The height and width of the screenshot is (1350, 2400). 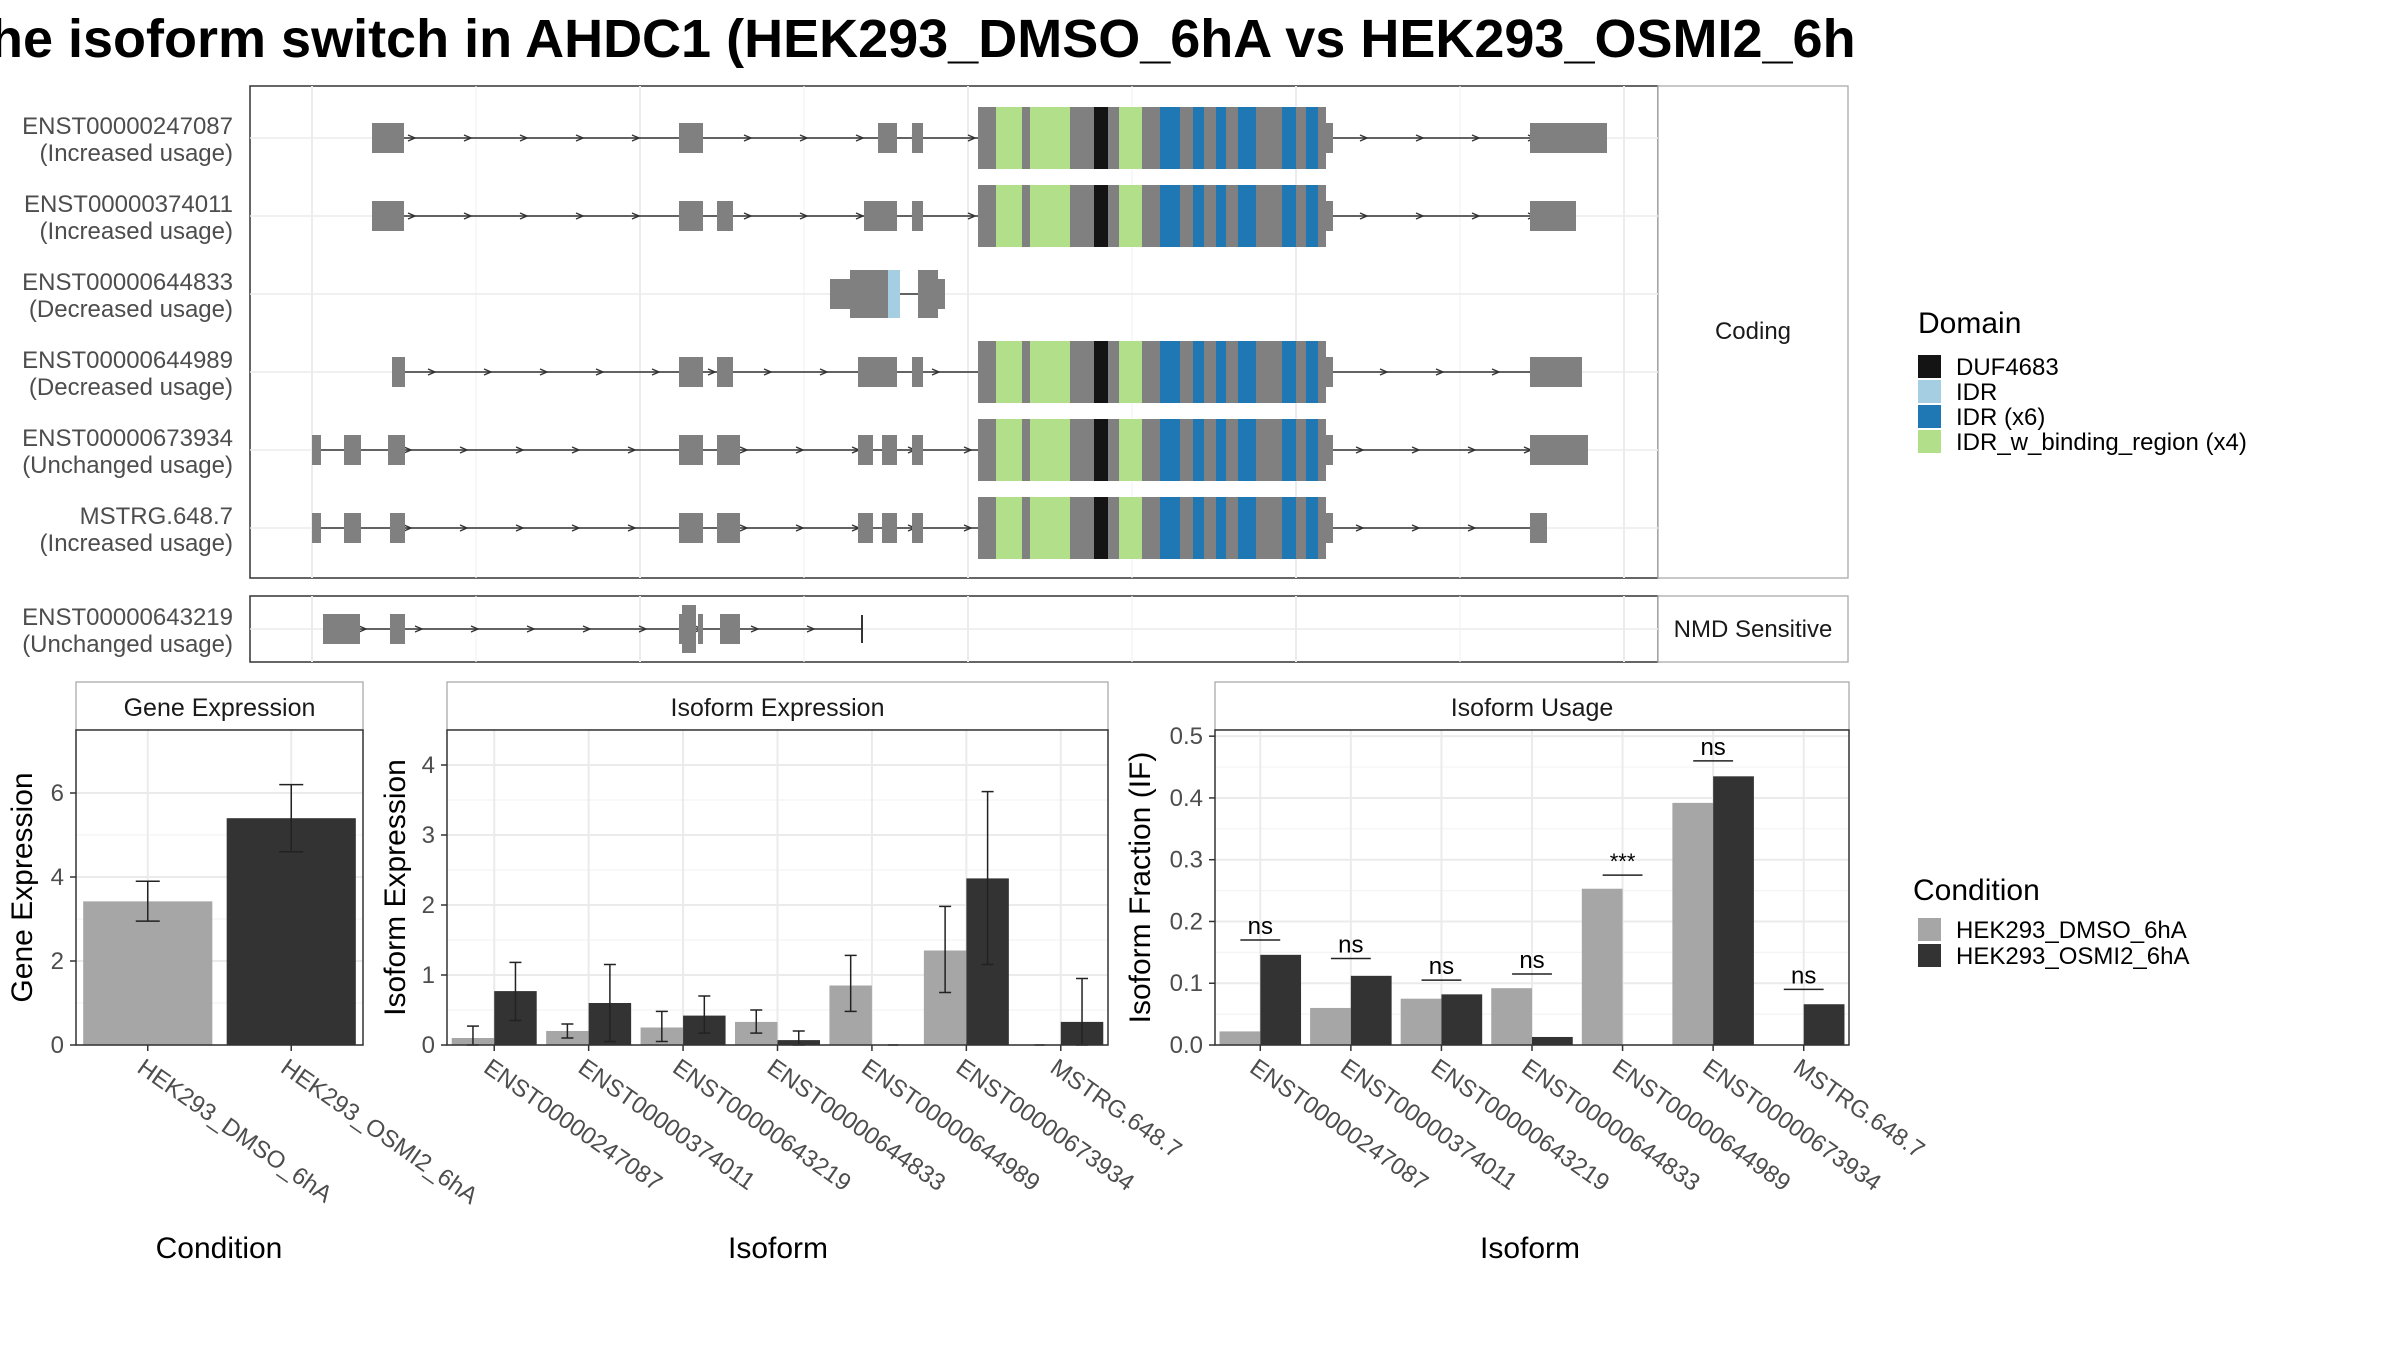 What do you see at coordinates (127, 126) in the screenshot?
I see `transcript-id-label: ENST00000247087` at bounding box center [127, 126].